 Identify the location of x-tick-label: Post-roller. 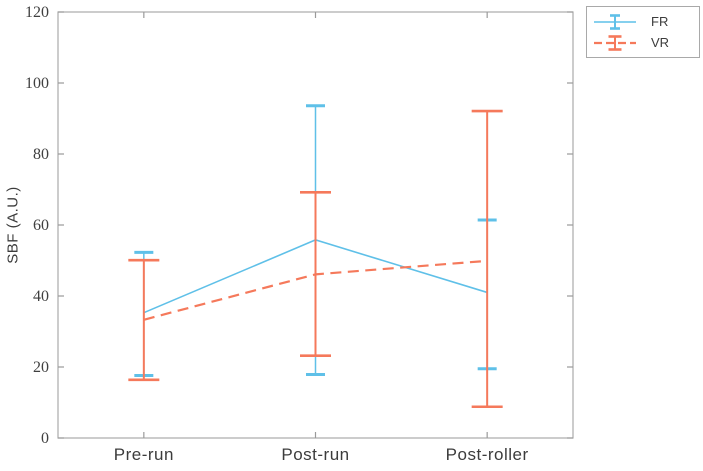
(487, 454).